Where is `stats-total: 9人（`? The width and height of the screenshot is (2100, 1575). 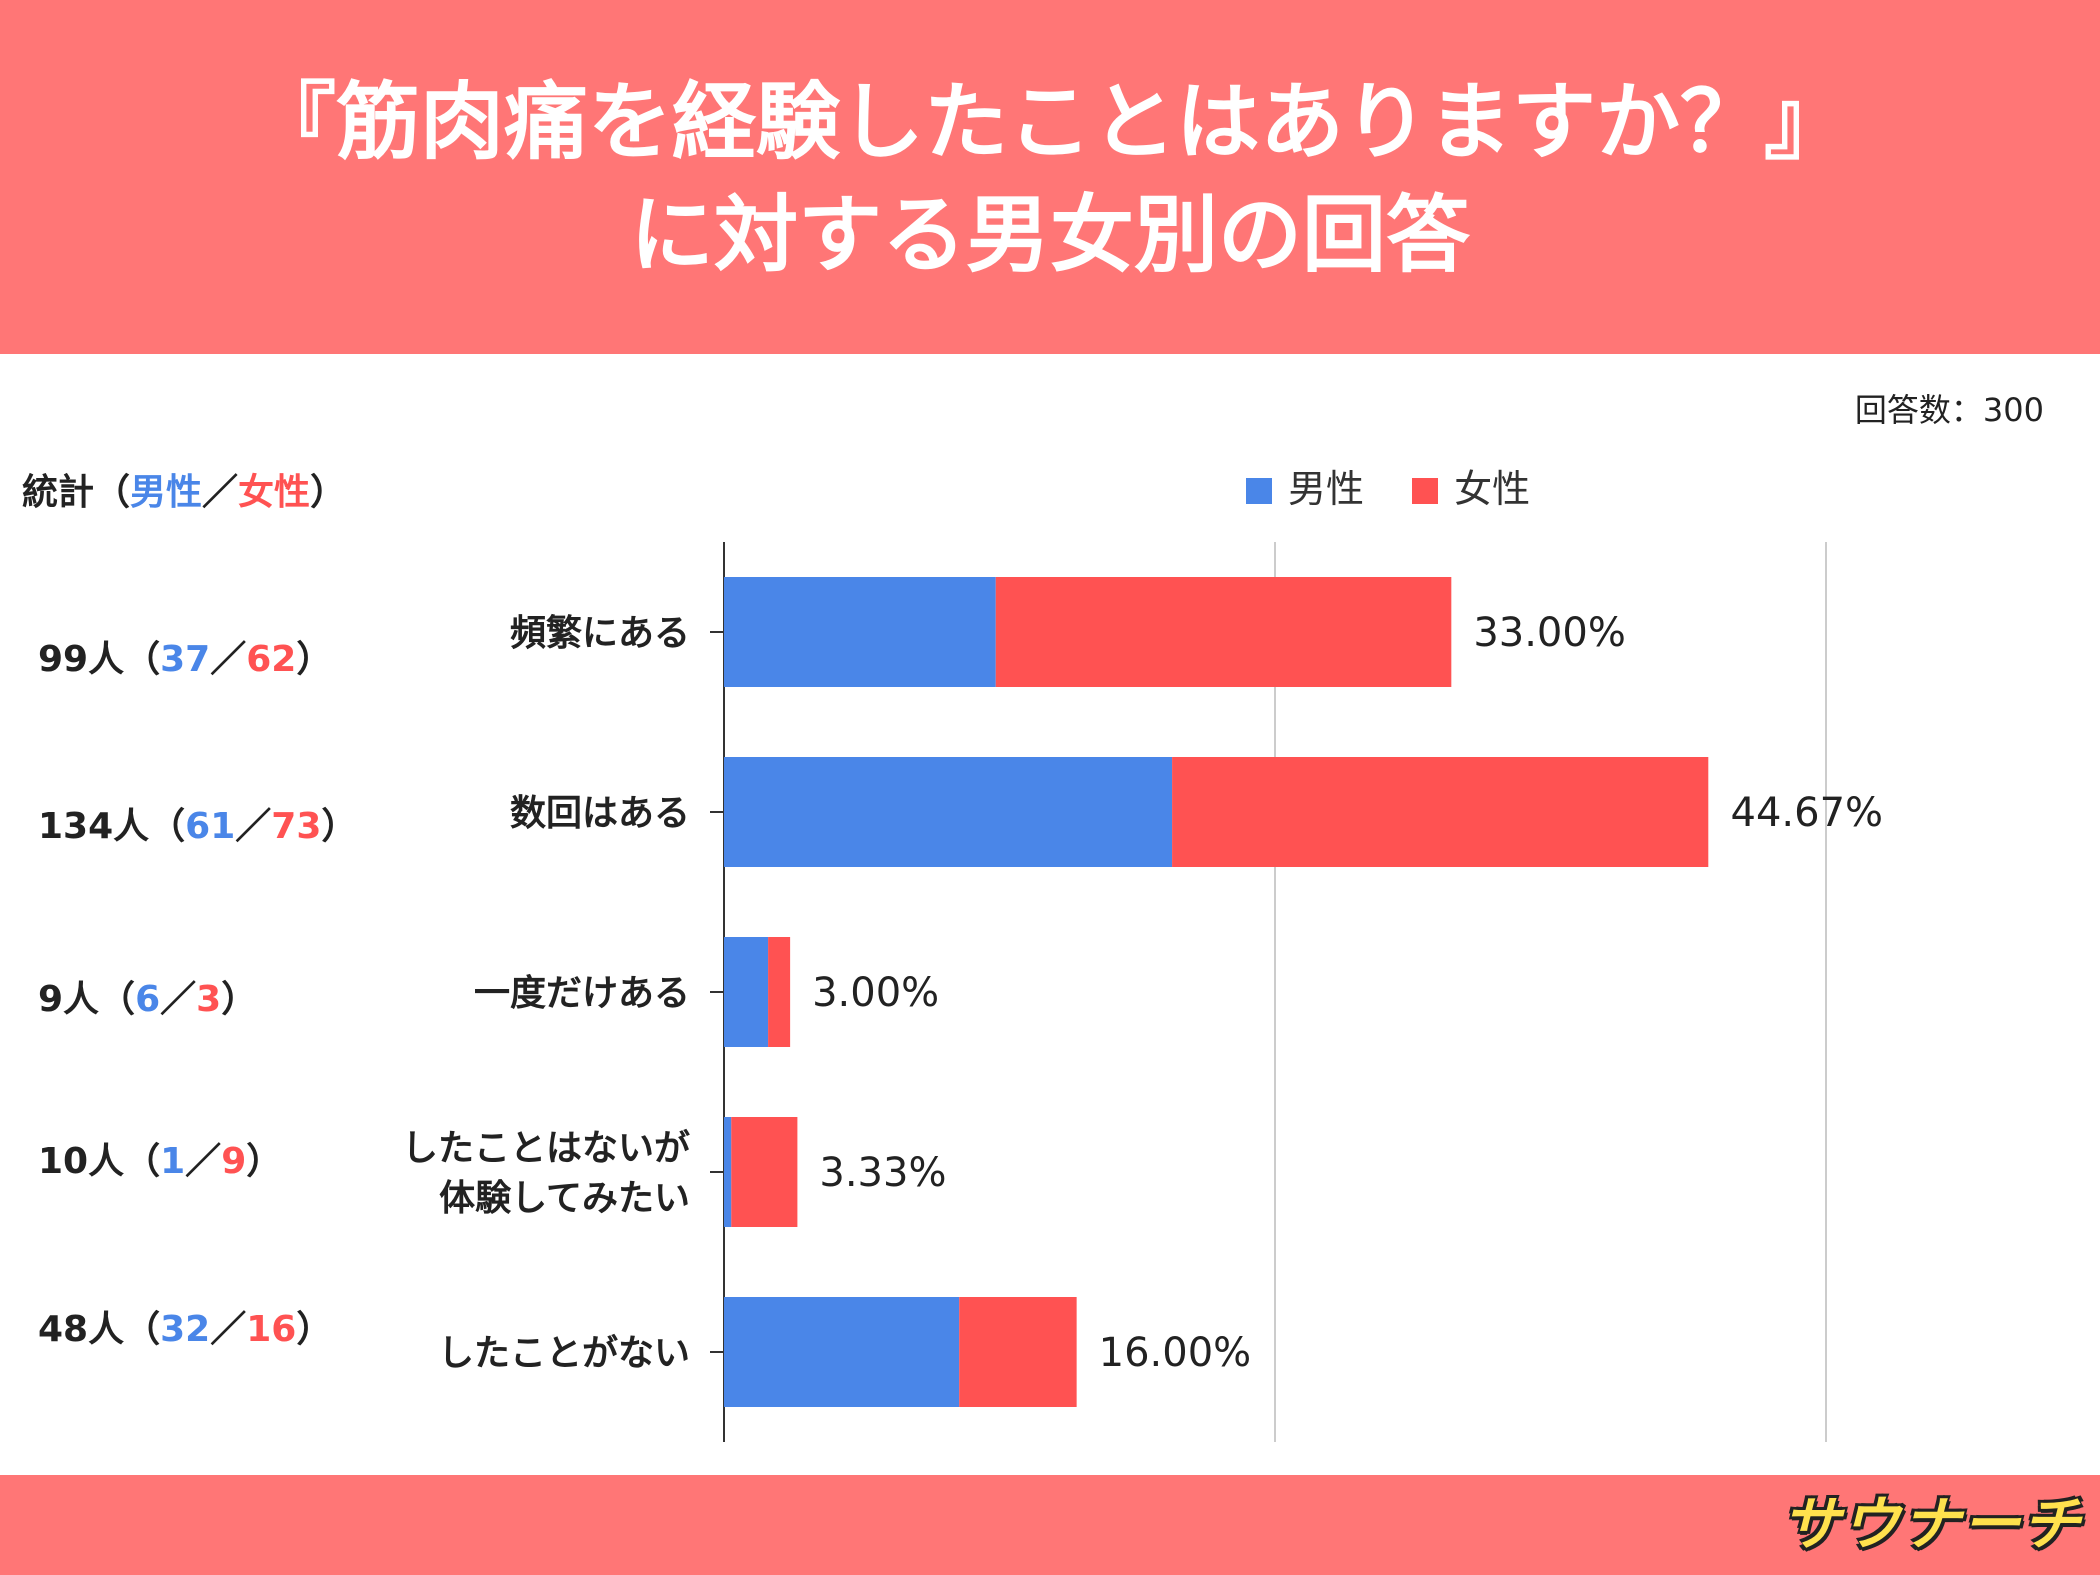 stats-total: 9人（ is located at coordinates (87, 999).